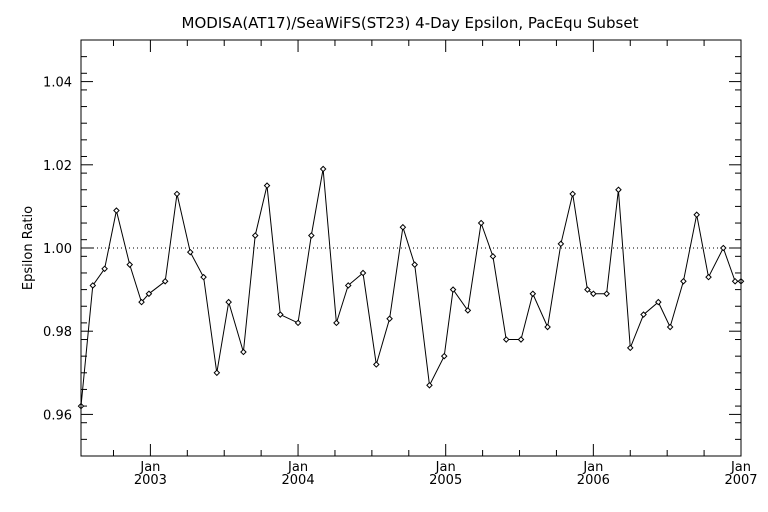 Image resolution: width=768 pixels, height=512 pixels. What do you see at coordinates (298, 480) in the screenshot?
I see `x-tick-label-year: 2004` at bounding box center [298, 480].